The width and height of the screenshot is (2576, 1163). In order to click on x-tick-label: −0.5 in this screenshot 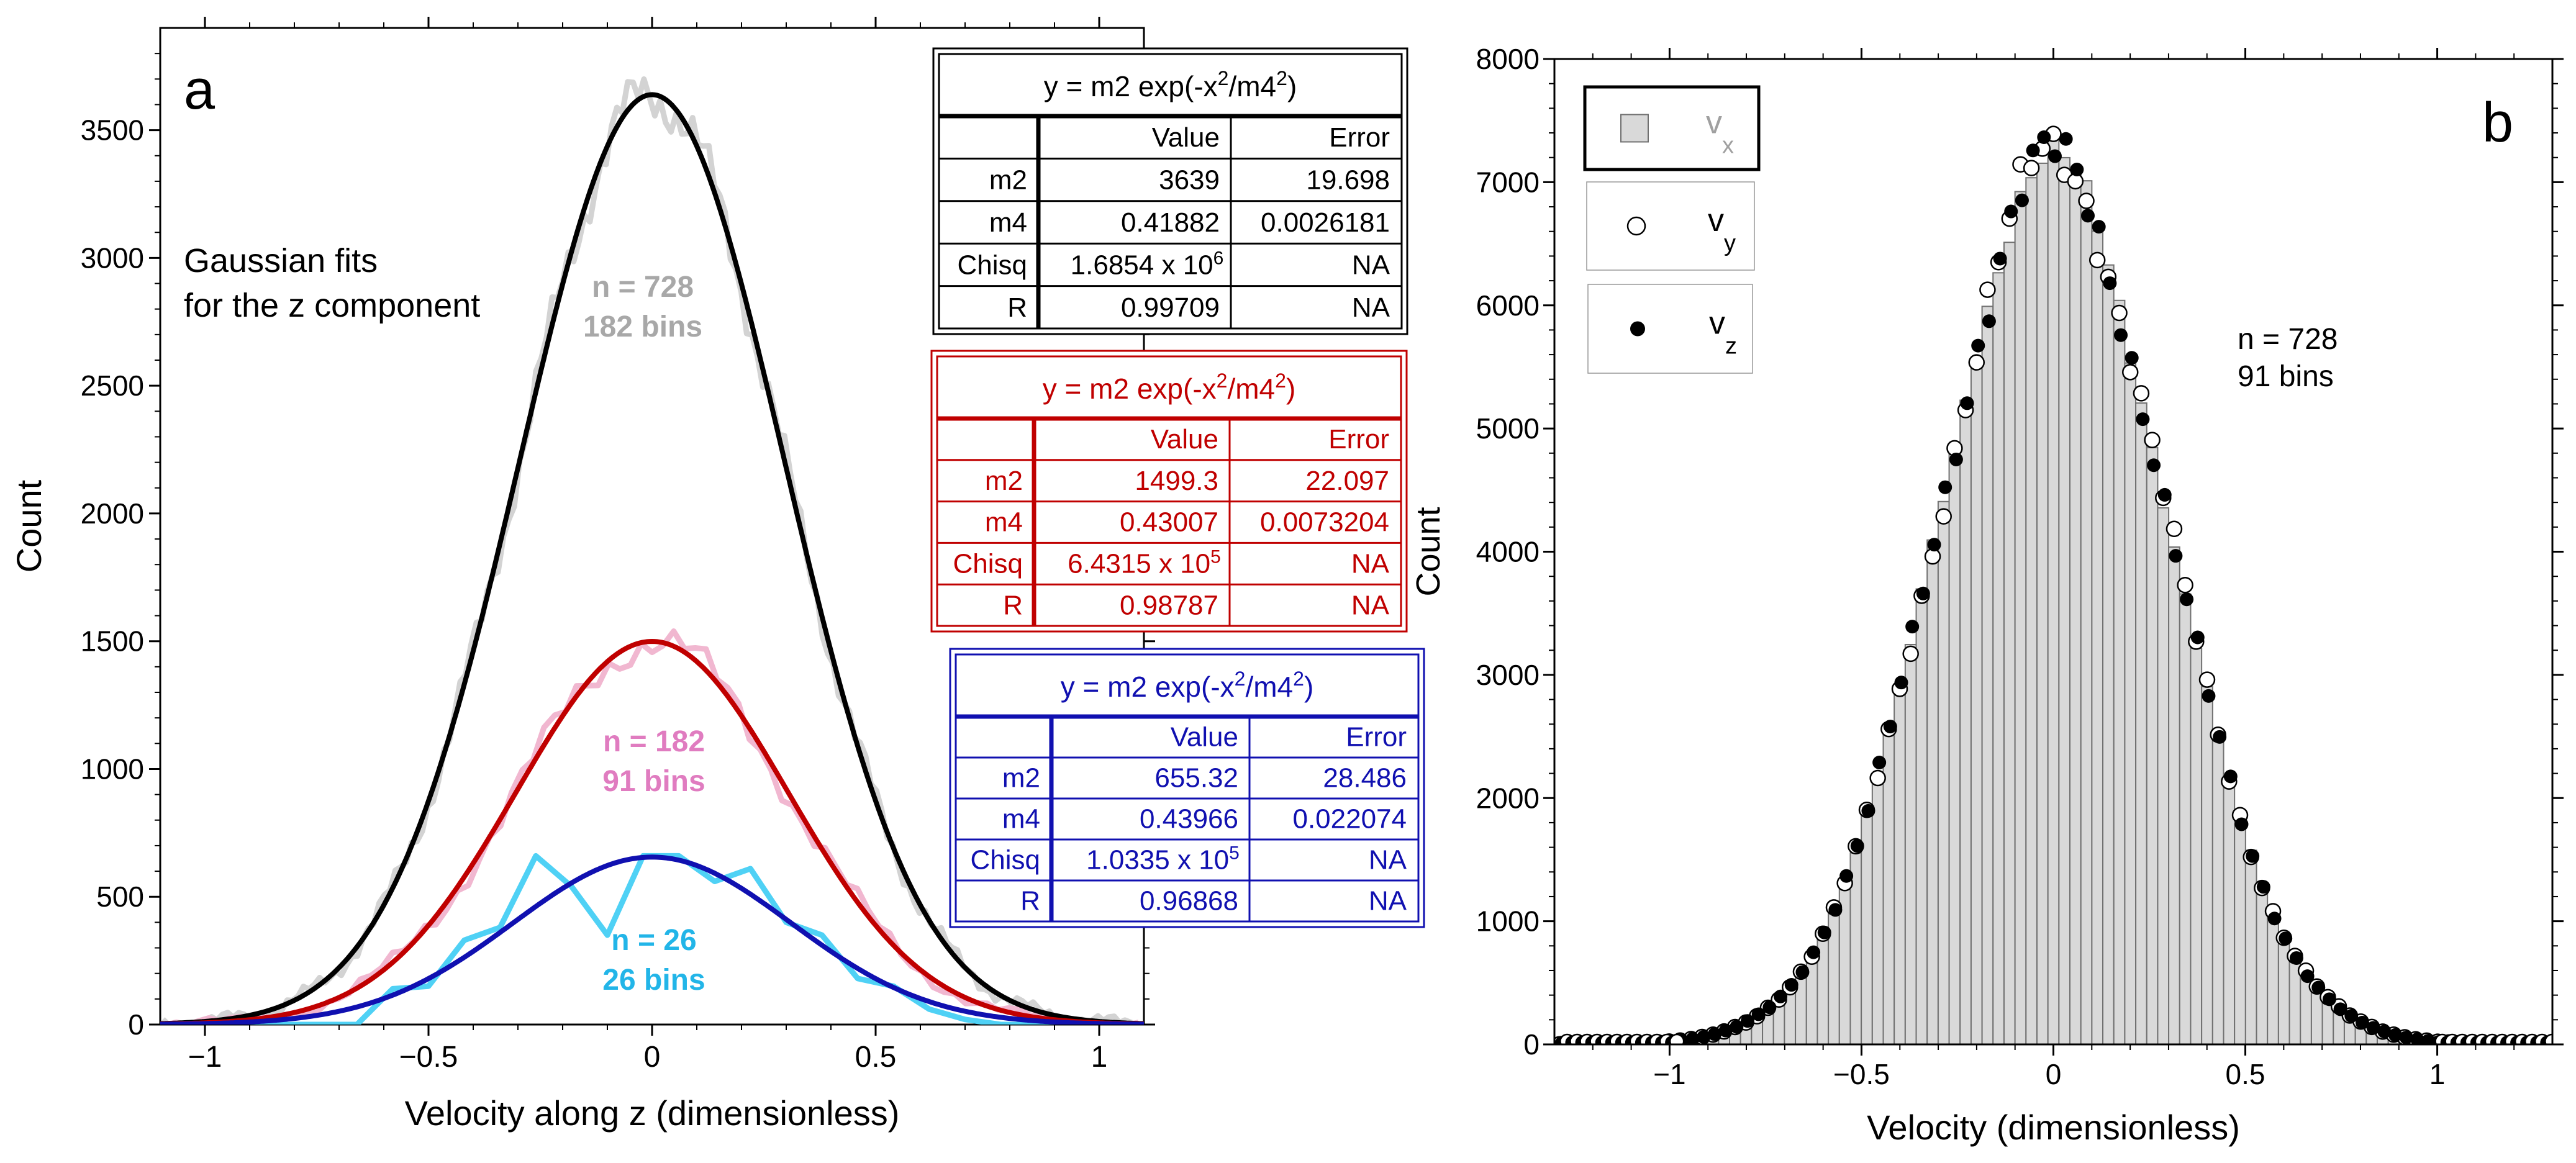, I will do `click(428, 1057)`.